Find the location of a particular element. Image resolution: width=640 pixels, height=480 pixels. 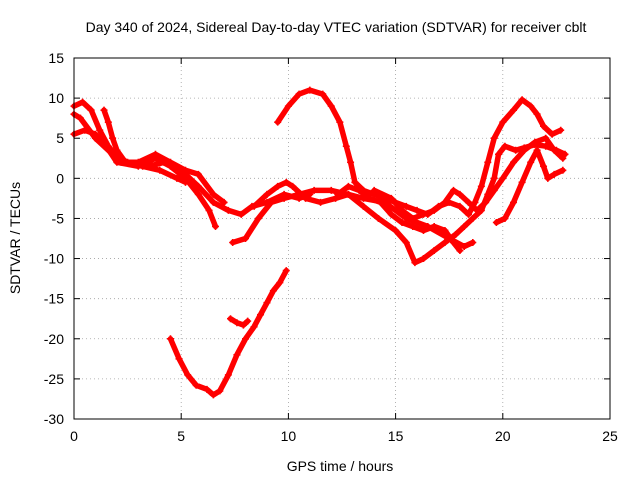

x-tick-label: 25 is located at coordinates (610, 436).